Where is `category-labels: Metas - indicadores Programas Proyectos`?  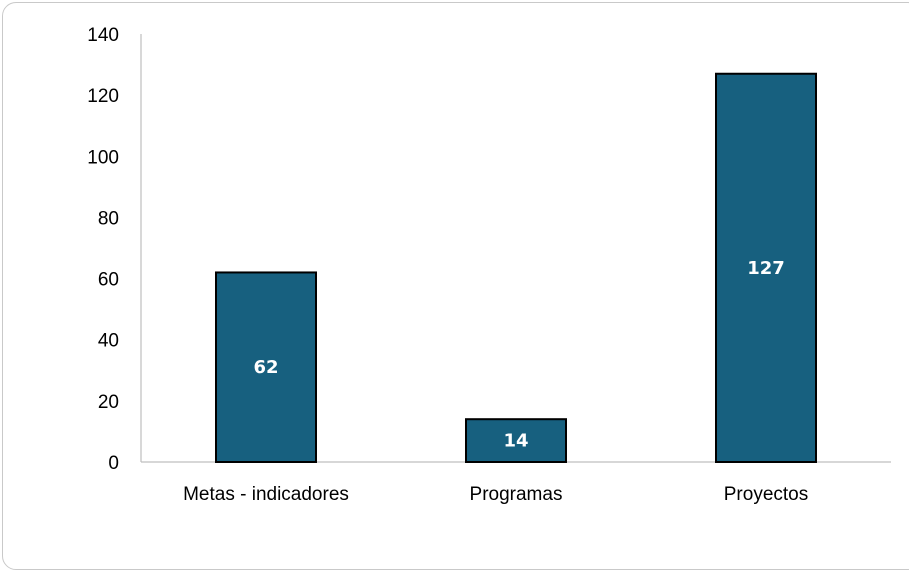
category-labels: Metas - indicadores Programas Proyectos is located at coordinates (495, 494).